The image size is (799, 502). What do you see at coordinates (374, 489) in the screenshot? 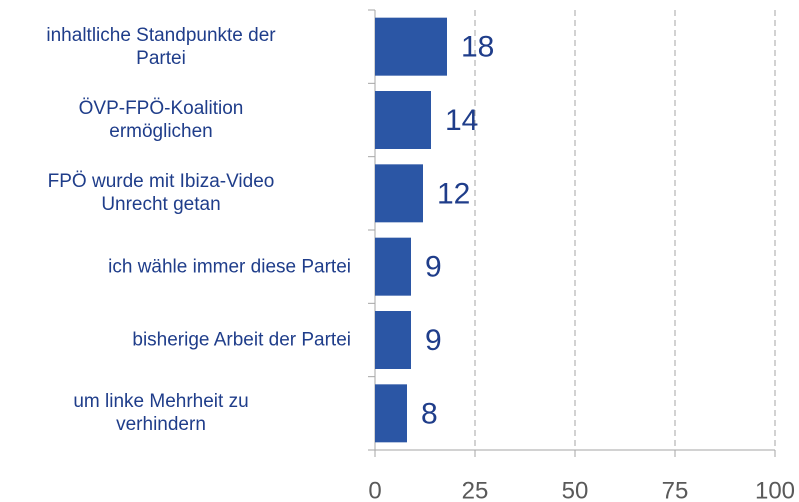
I see `x-tick-label: 0` at bounding box center [374, 489].